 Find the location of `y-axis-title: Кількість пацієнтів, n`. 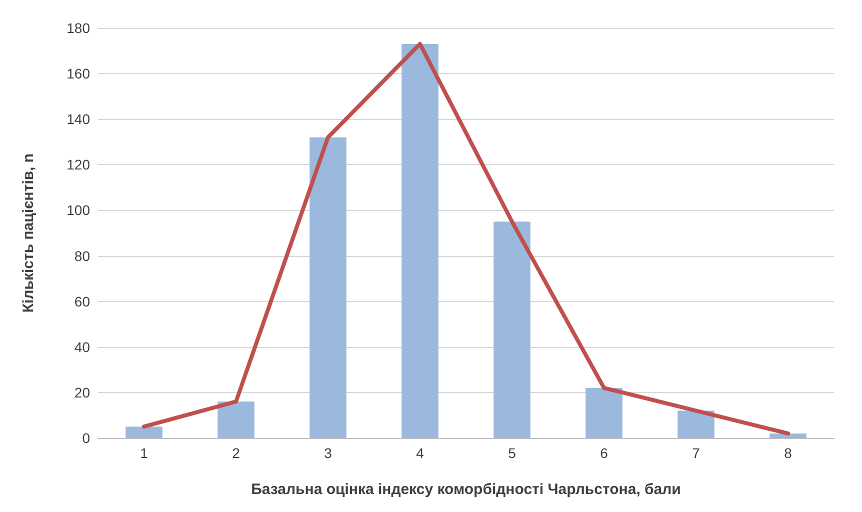

y-axis-title: Кількість пацієнтів, n is located at coordinates (28, 233).